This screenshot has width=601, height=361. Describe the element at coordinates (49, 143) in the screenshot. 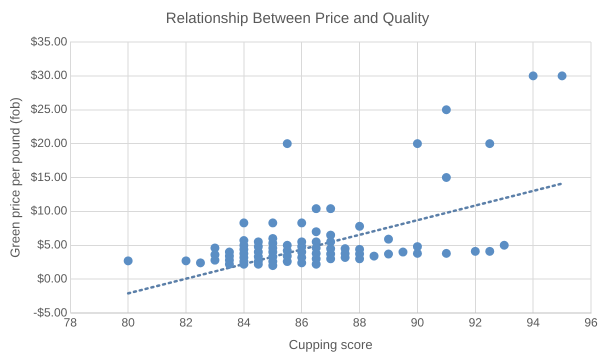

I see `y-tick-label: $20.00` at that location.